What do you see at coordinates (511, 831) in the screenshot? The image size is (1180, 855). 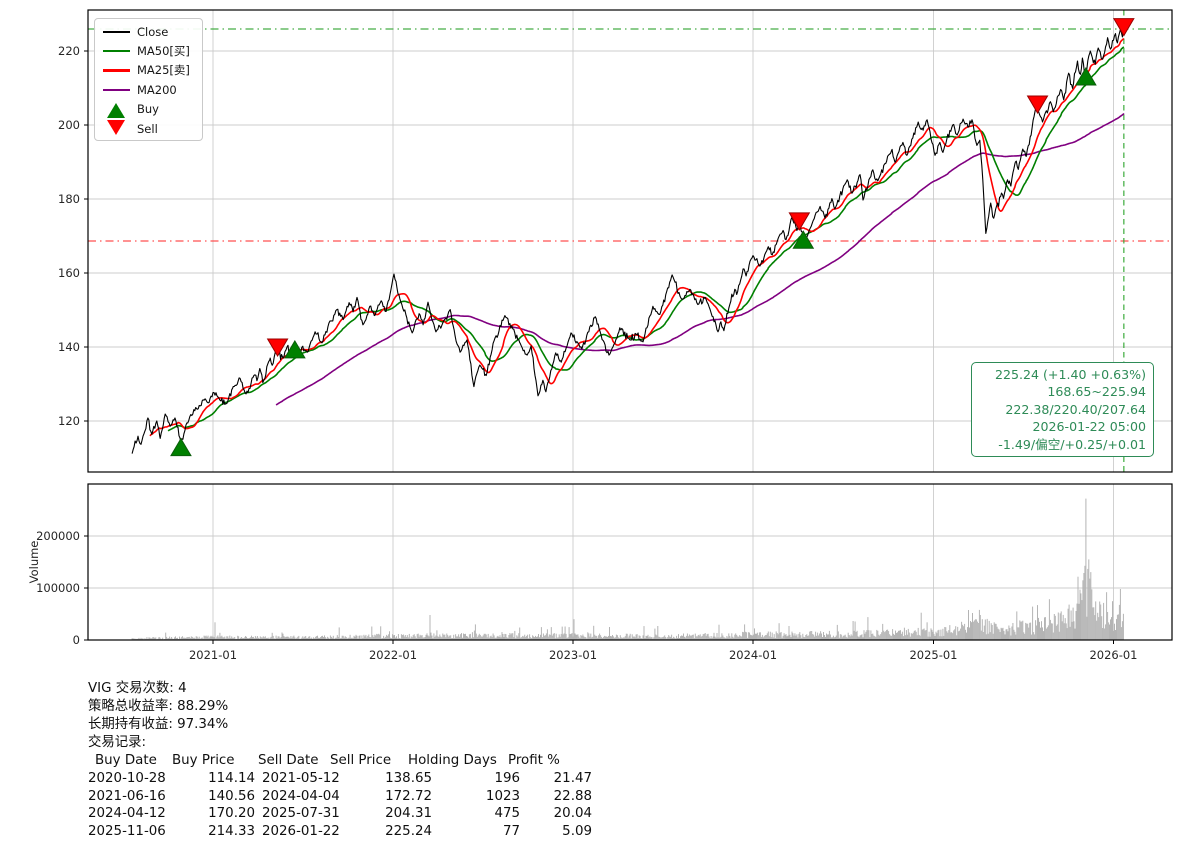 I see `holding-days: 77` at bounding box center [511, 831].